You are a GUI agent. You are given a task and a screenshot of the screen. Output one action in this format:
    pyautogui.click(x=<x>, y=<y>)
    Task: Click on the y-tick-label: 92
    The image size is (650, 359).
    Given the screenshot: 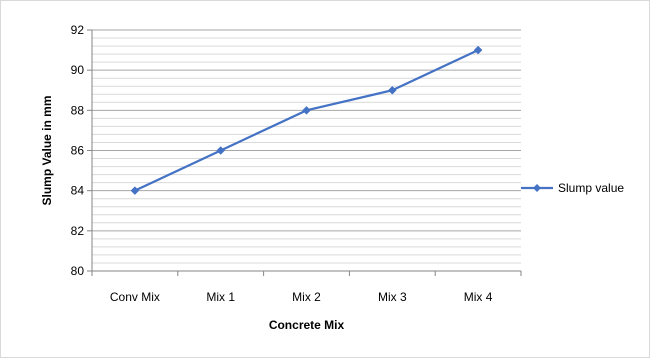 What is the action you would take?
    pyautogui.click(x=78, y=30)
    